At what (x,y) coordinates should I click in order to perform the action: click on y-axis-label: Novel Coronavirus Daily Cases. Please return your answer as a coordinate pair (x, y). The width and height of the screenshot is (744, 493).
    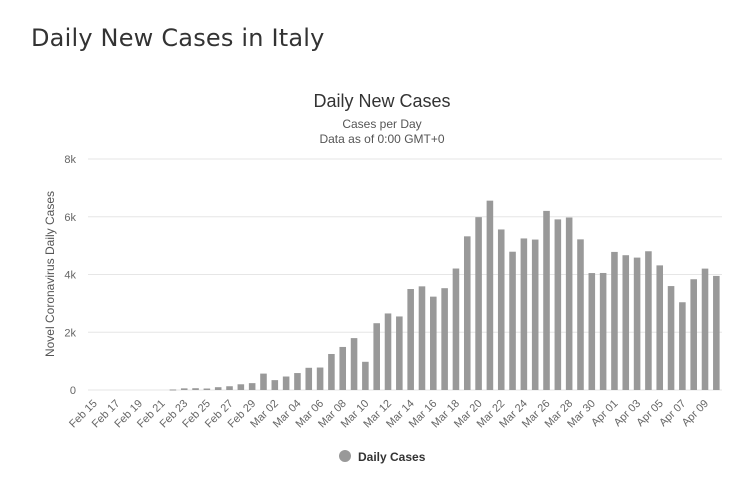
    Looking at the image, I should click on (50, 274).